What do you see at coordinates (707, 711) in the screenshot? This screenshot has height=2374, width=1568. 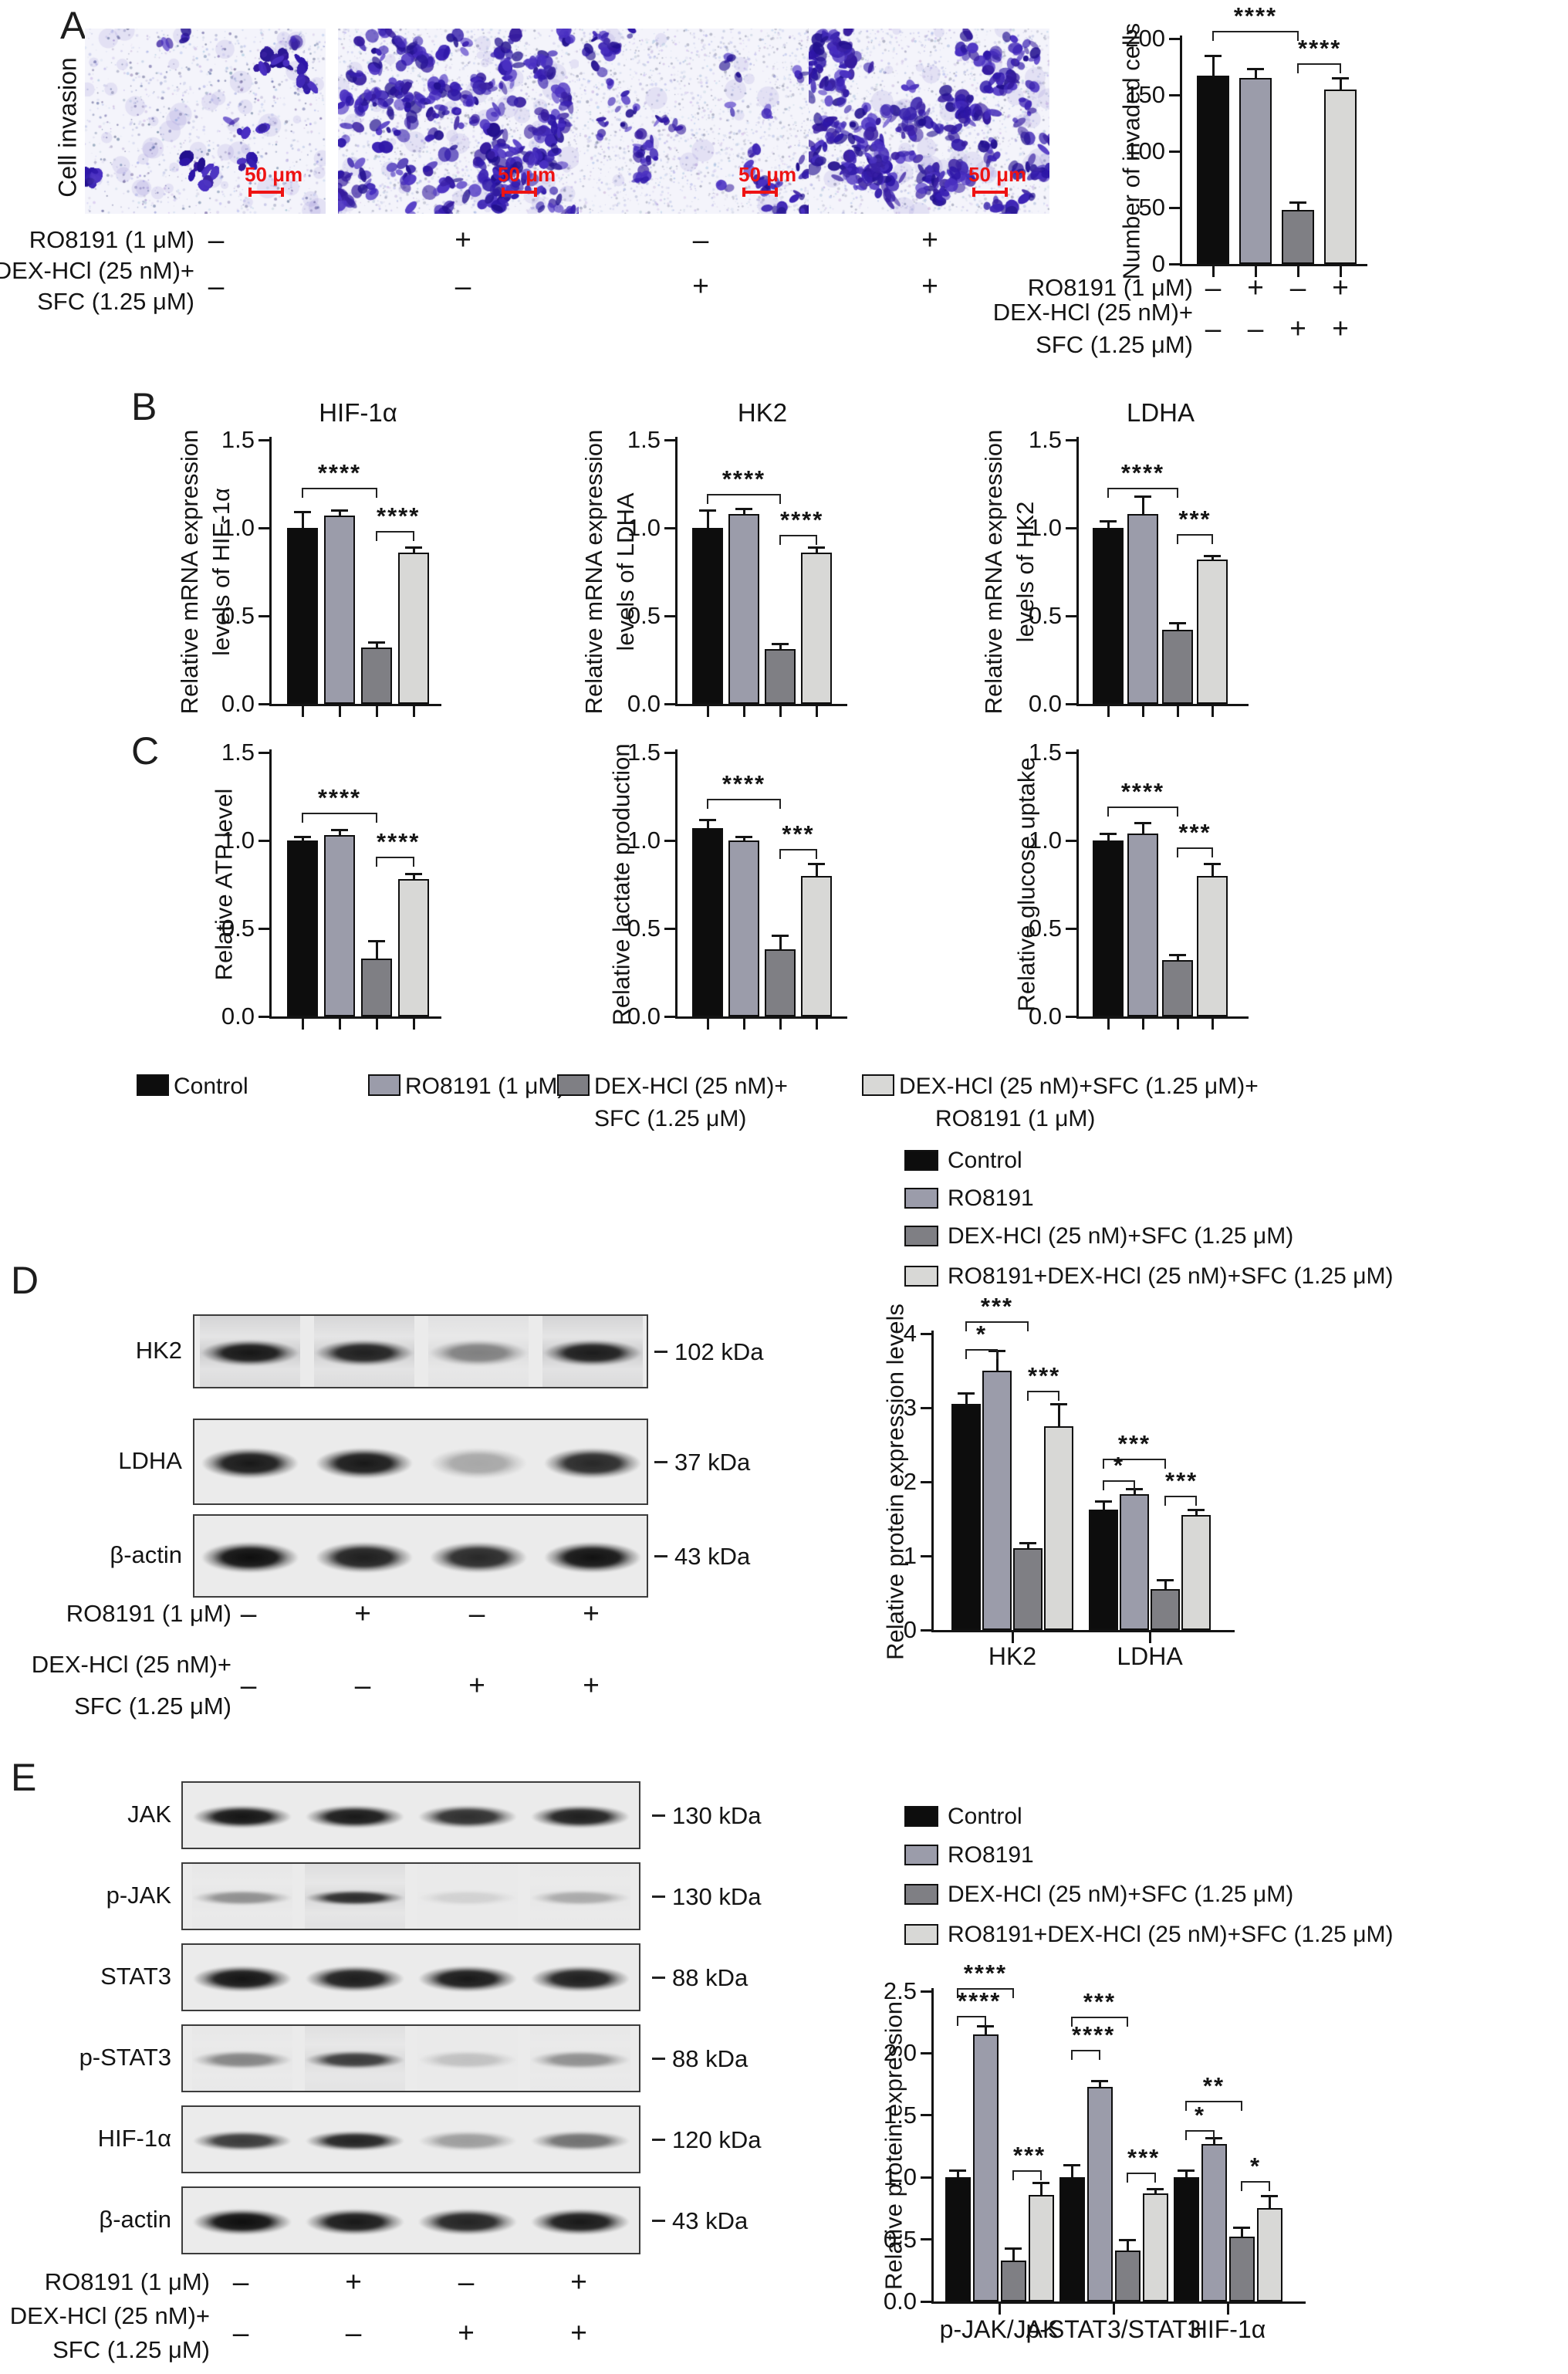 I see `x-tick-mrna_hk2` at bounding box center [707, 711].